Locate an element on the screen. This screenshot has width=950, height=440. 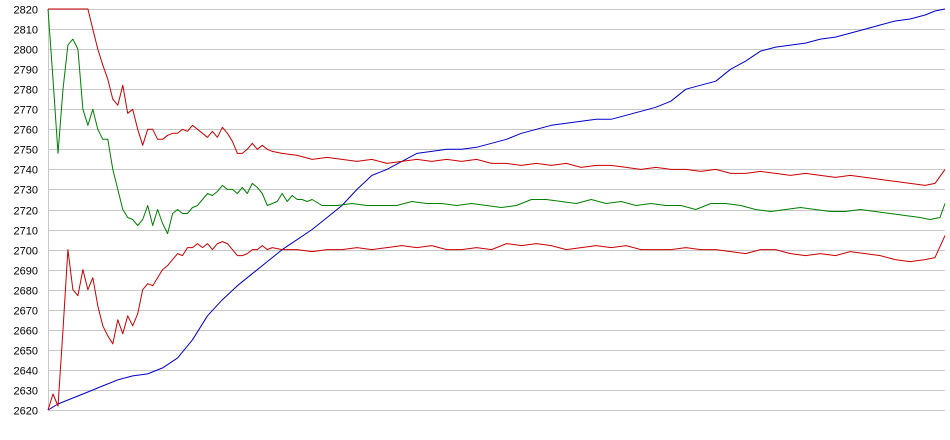
y-tick-label: 2760 is located at coordinates (26, 131).